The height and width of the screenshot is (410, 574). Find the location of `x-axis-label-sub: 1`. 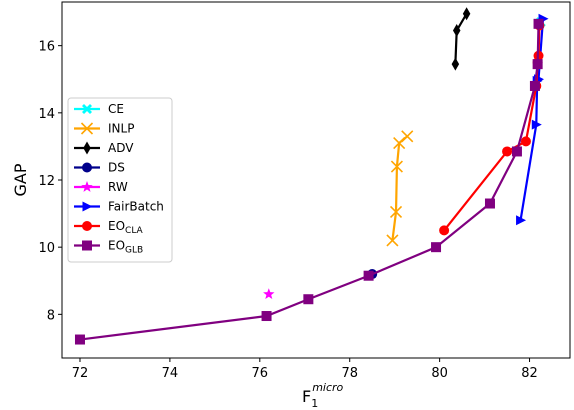

x-axis-label-sub: 1 is located at coordinates (314, 403).